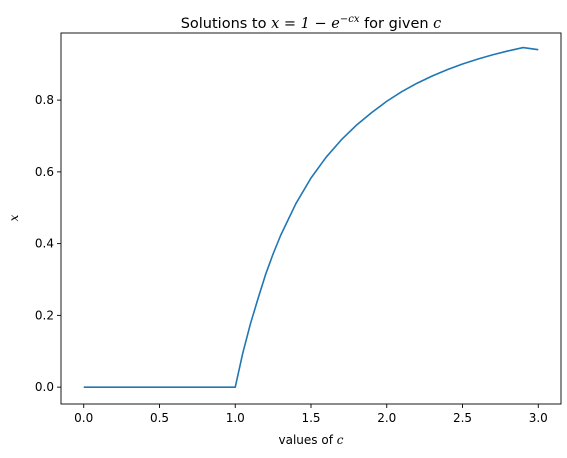  Describe the element at coordinates (44, 387) in the screenshot. I see `y-tick-label: 0.0` at that location.